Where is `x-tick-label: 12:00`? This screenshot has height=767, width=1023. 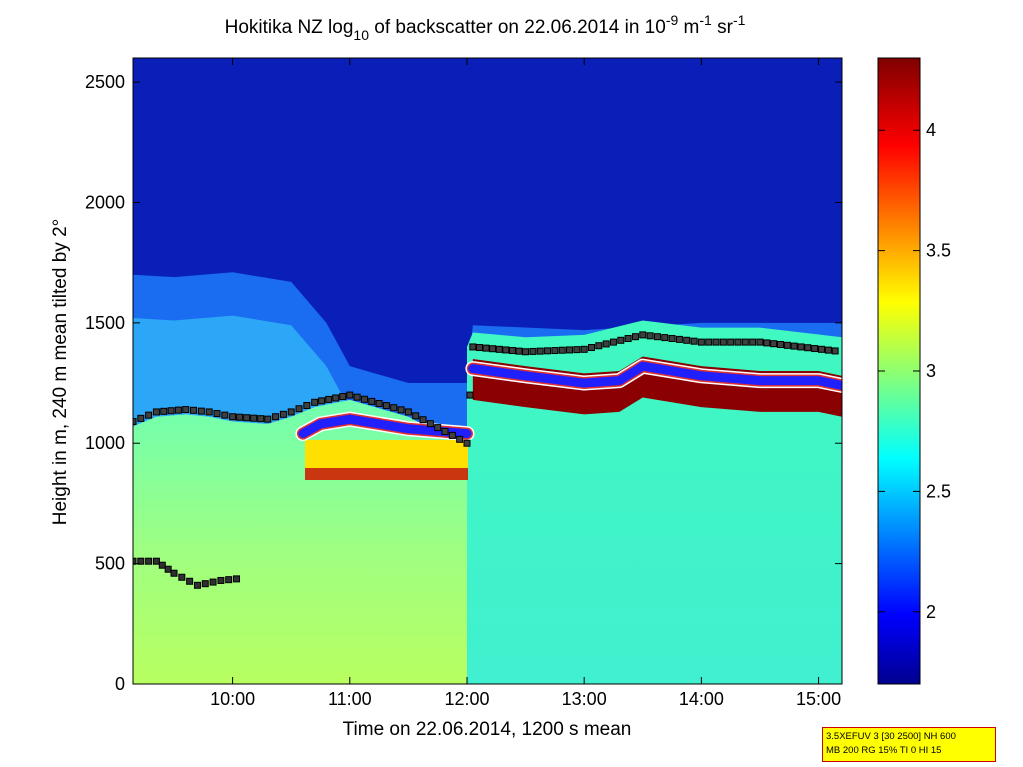 x-tick-label: 12:00 is located at coordinates (466, 699).